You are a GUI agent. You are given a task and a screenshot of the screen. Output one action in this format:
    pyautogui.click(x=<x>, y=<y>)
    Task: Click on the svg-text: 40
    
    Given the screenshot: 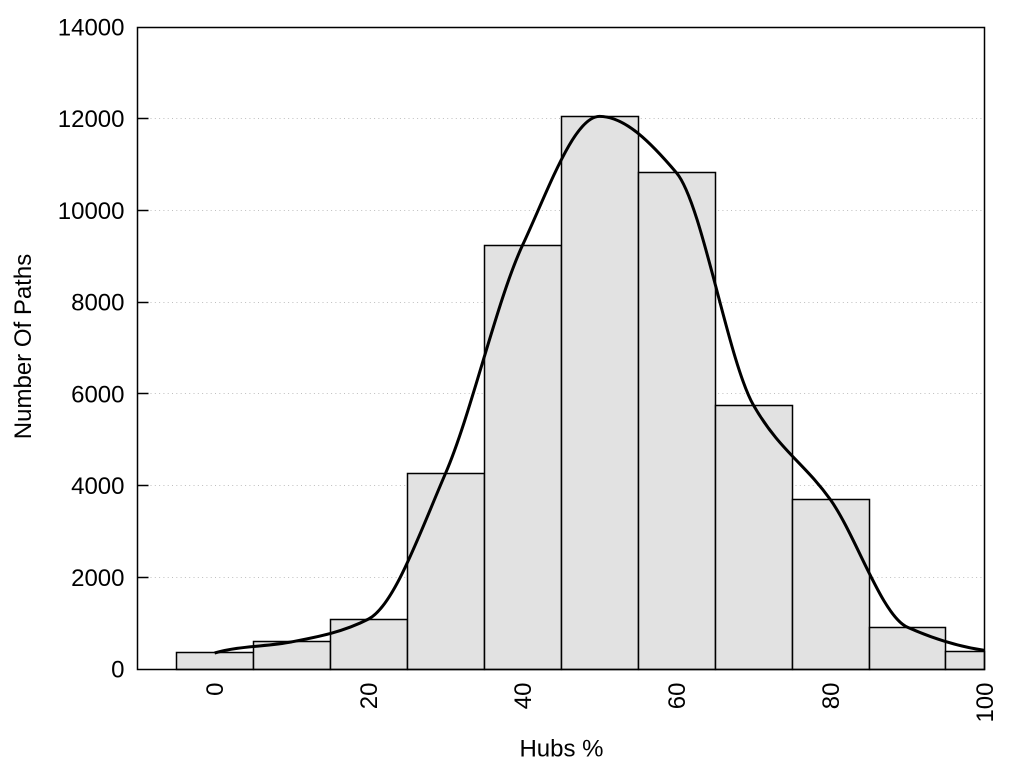 What is the action you would take?
    pyautogui.click(x=523, y=696)
    